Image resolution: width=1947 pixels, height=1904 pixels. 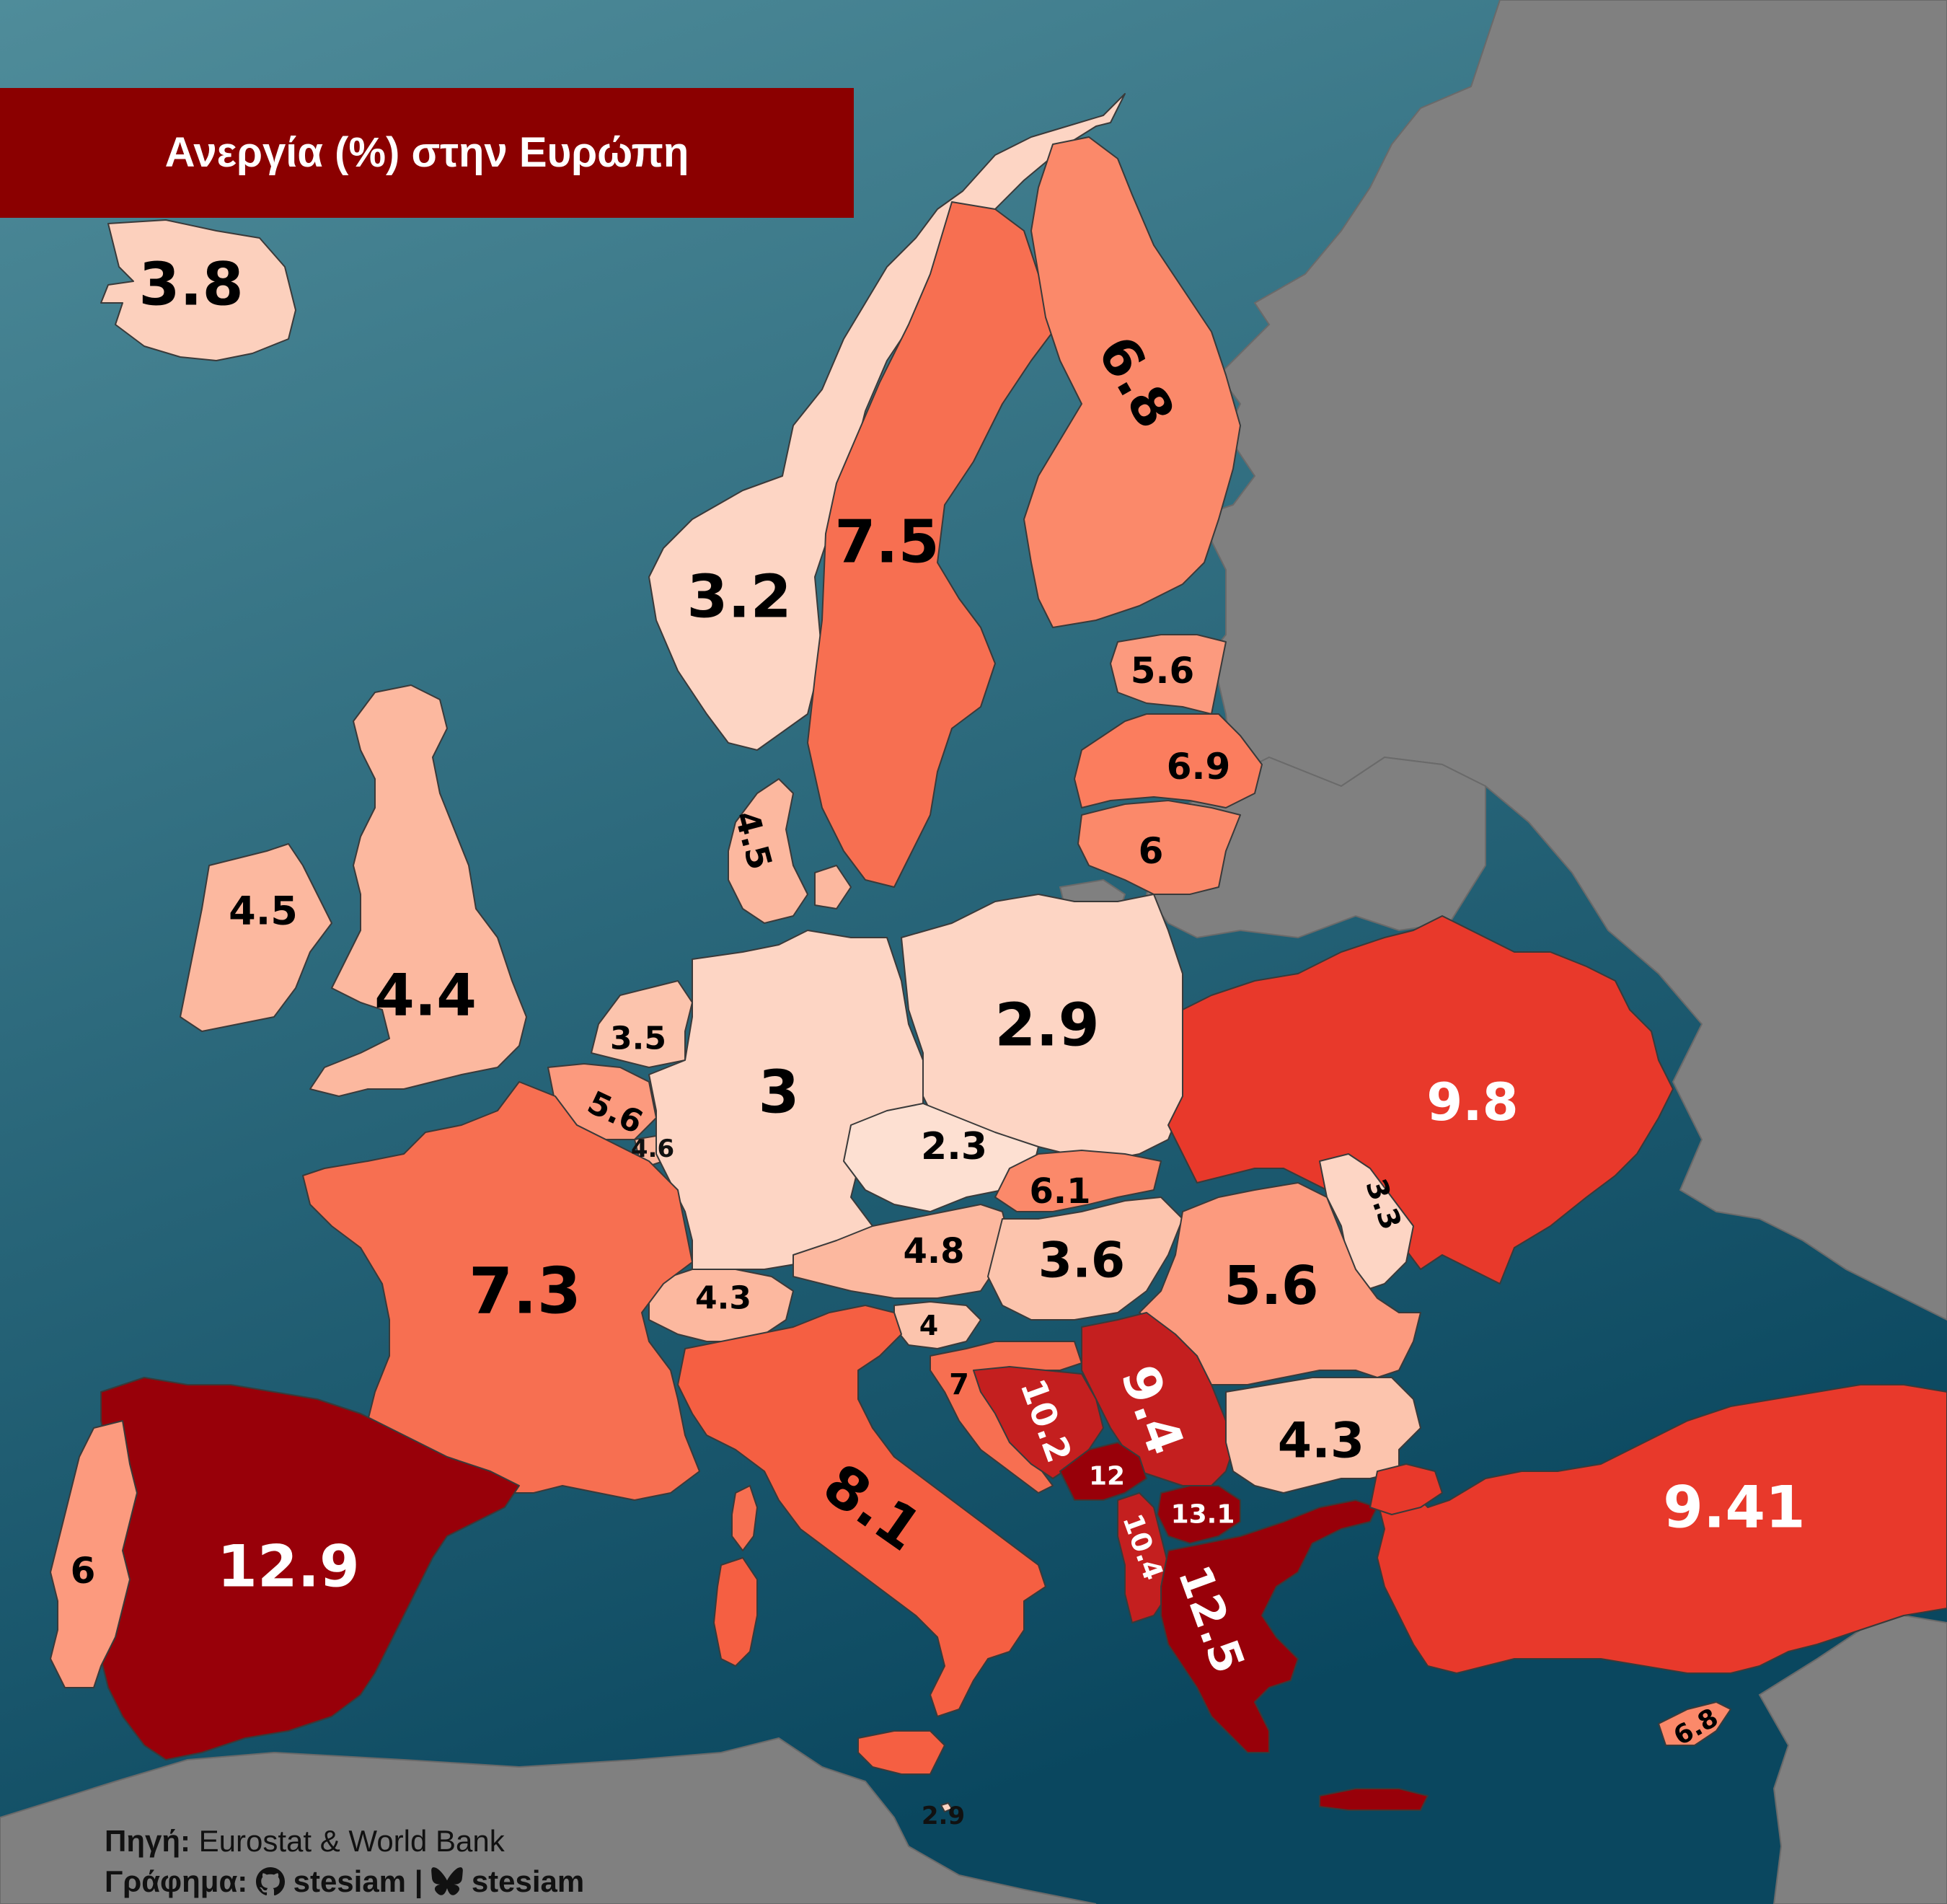 I want to click on country-portugal, so click(x=94, y=1554).